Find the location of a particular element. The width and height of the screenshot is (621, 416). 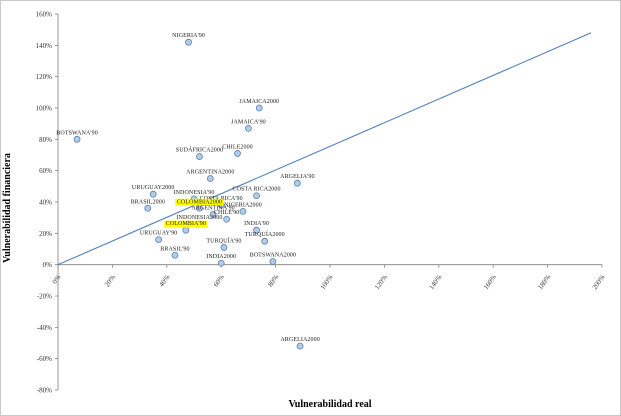

x-tick-label: 140% is located at coordinates (436, 282).